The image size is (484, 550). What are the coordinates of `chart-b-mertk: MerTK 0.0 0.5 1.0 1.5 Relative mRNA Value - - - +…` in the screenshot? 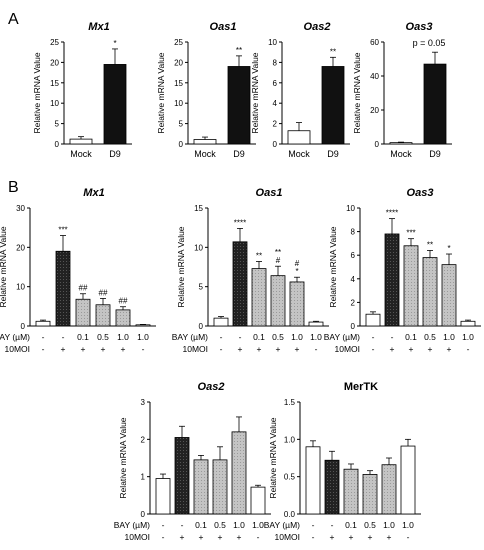 It's located at (342, 461).